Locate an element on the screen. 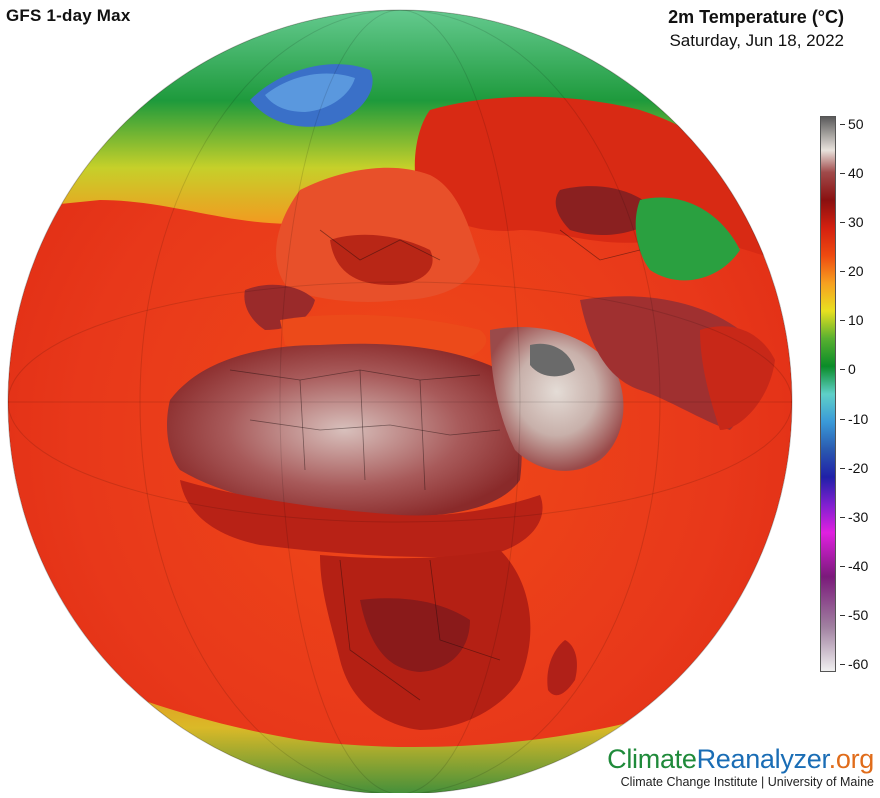 This screenshot has height=798, width=880. colorbar-tick-label: 50 is located at coordinates (856, 124).